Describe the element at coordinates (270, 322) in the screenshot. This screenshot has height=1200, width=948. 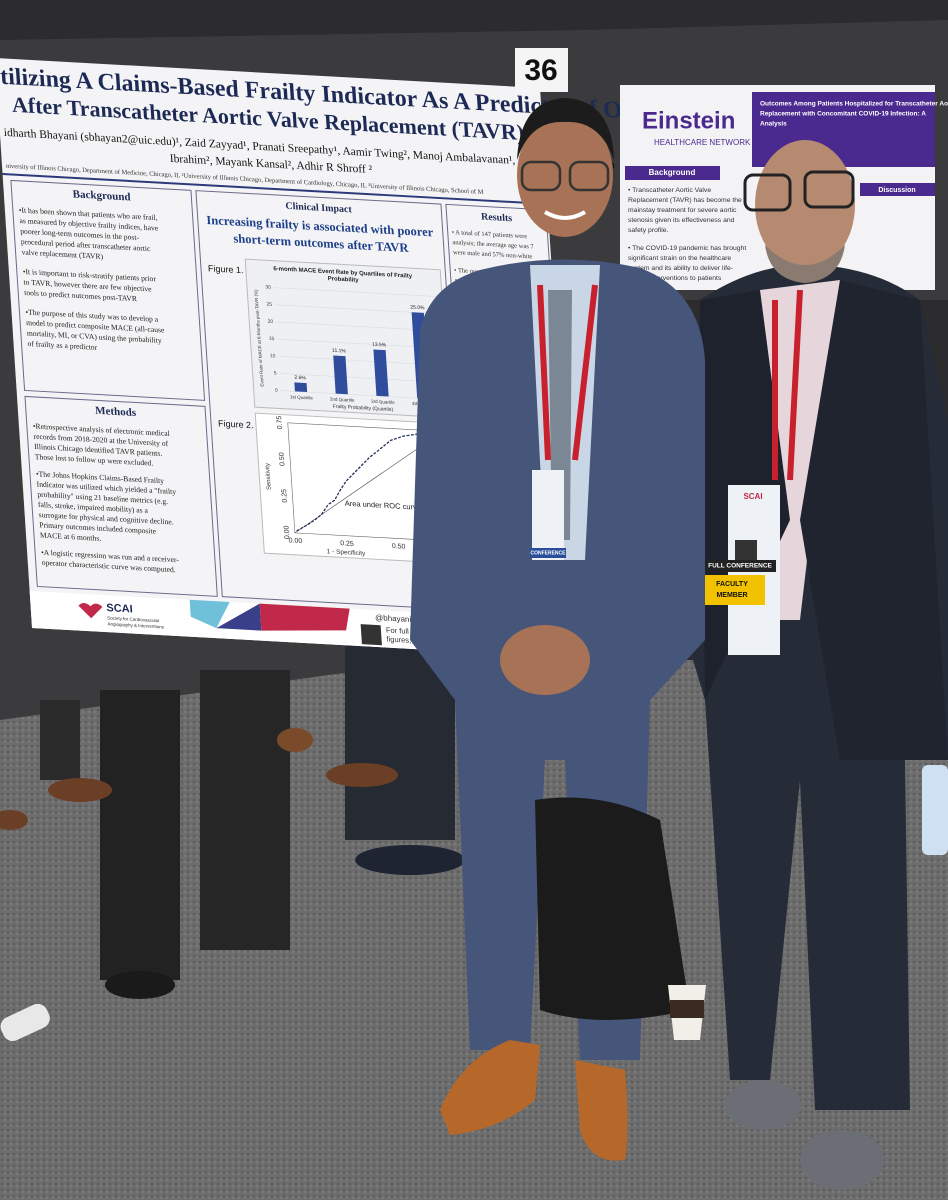
I see `y-tick-label: 20` at that location.